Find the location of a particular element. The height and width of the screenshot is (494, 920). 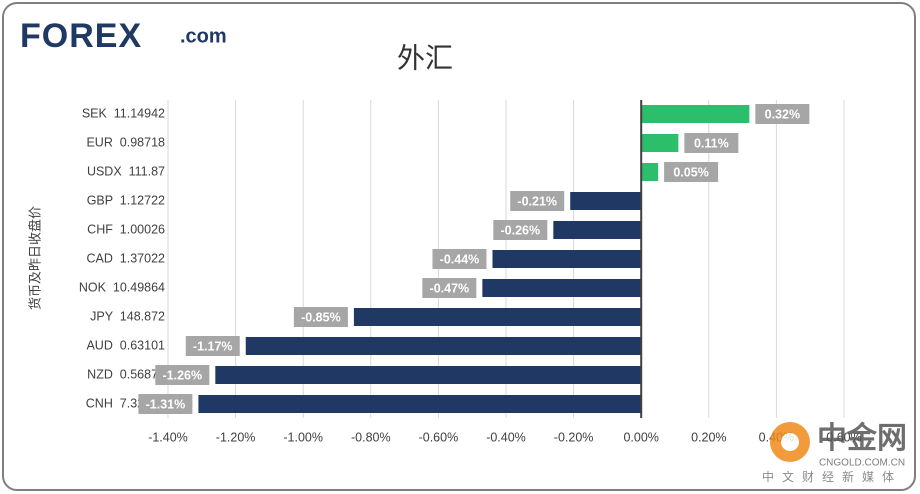

y-tick-label: GBP 1.12722 is located at coordinates (126, 200).